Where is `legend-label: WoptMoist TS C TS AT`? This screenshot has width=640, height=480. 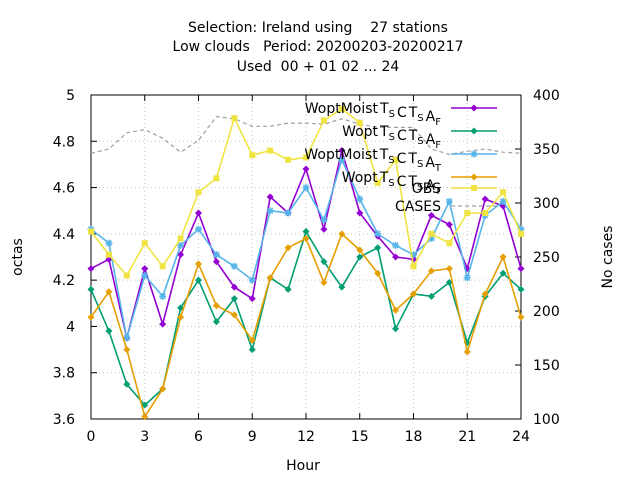 legend-label: WoptMoist TS C TS AT is located at coordinates (372, 160).